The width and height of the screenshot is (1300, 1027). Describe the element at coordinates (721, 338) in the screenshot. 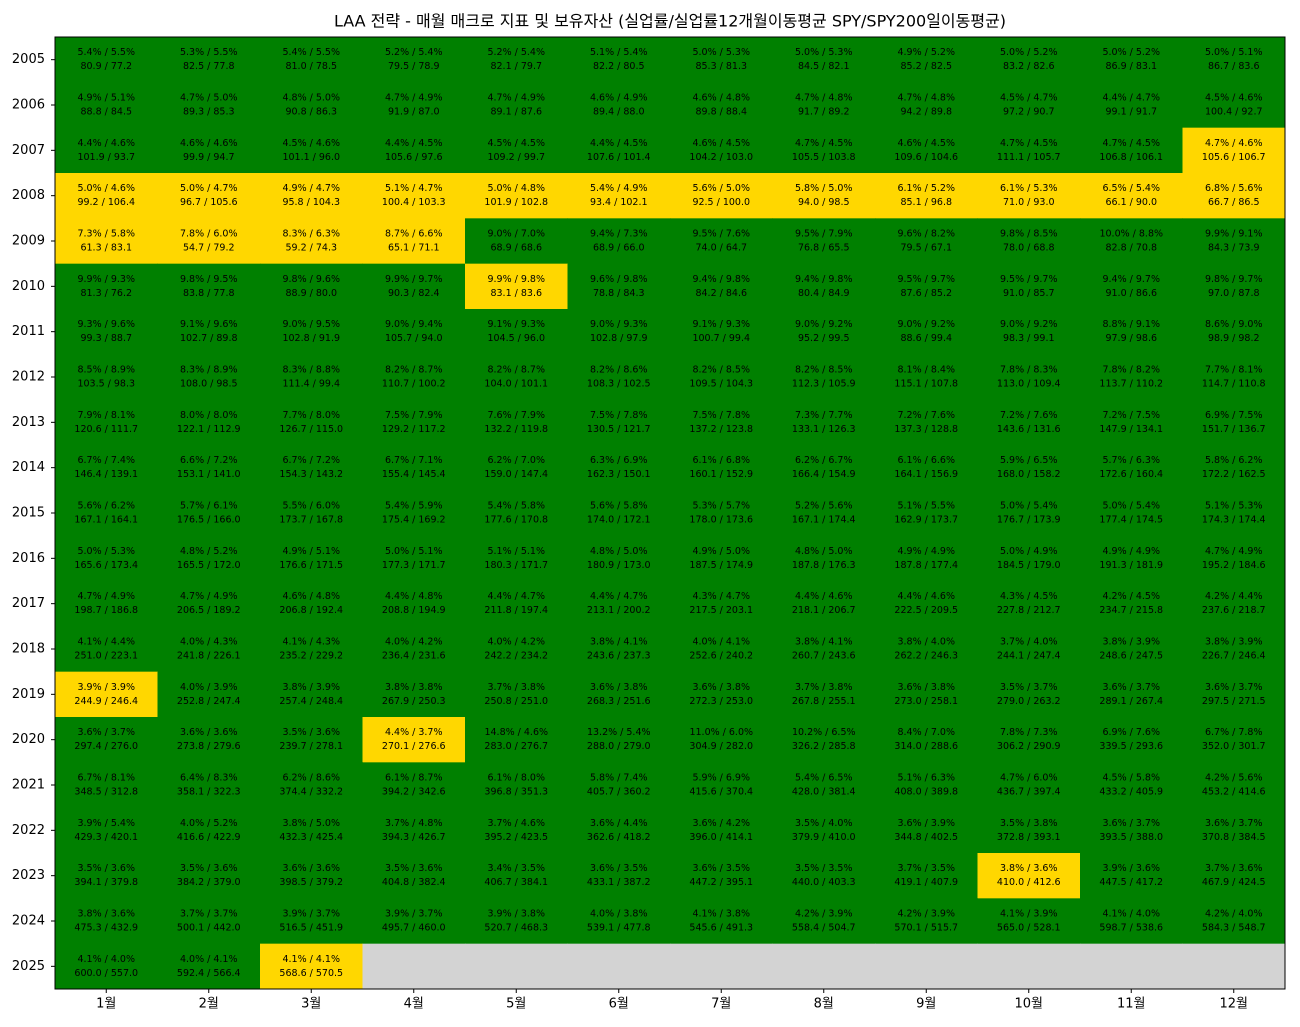

I see `cell-price: 100.7 / 99.4` at that location.